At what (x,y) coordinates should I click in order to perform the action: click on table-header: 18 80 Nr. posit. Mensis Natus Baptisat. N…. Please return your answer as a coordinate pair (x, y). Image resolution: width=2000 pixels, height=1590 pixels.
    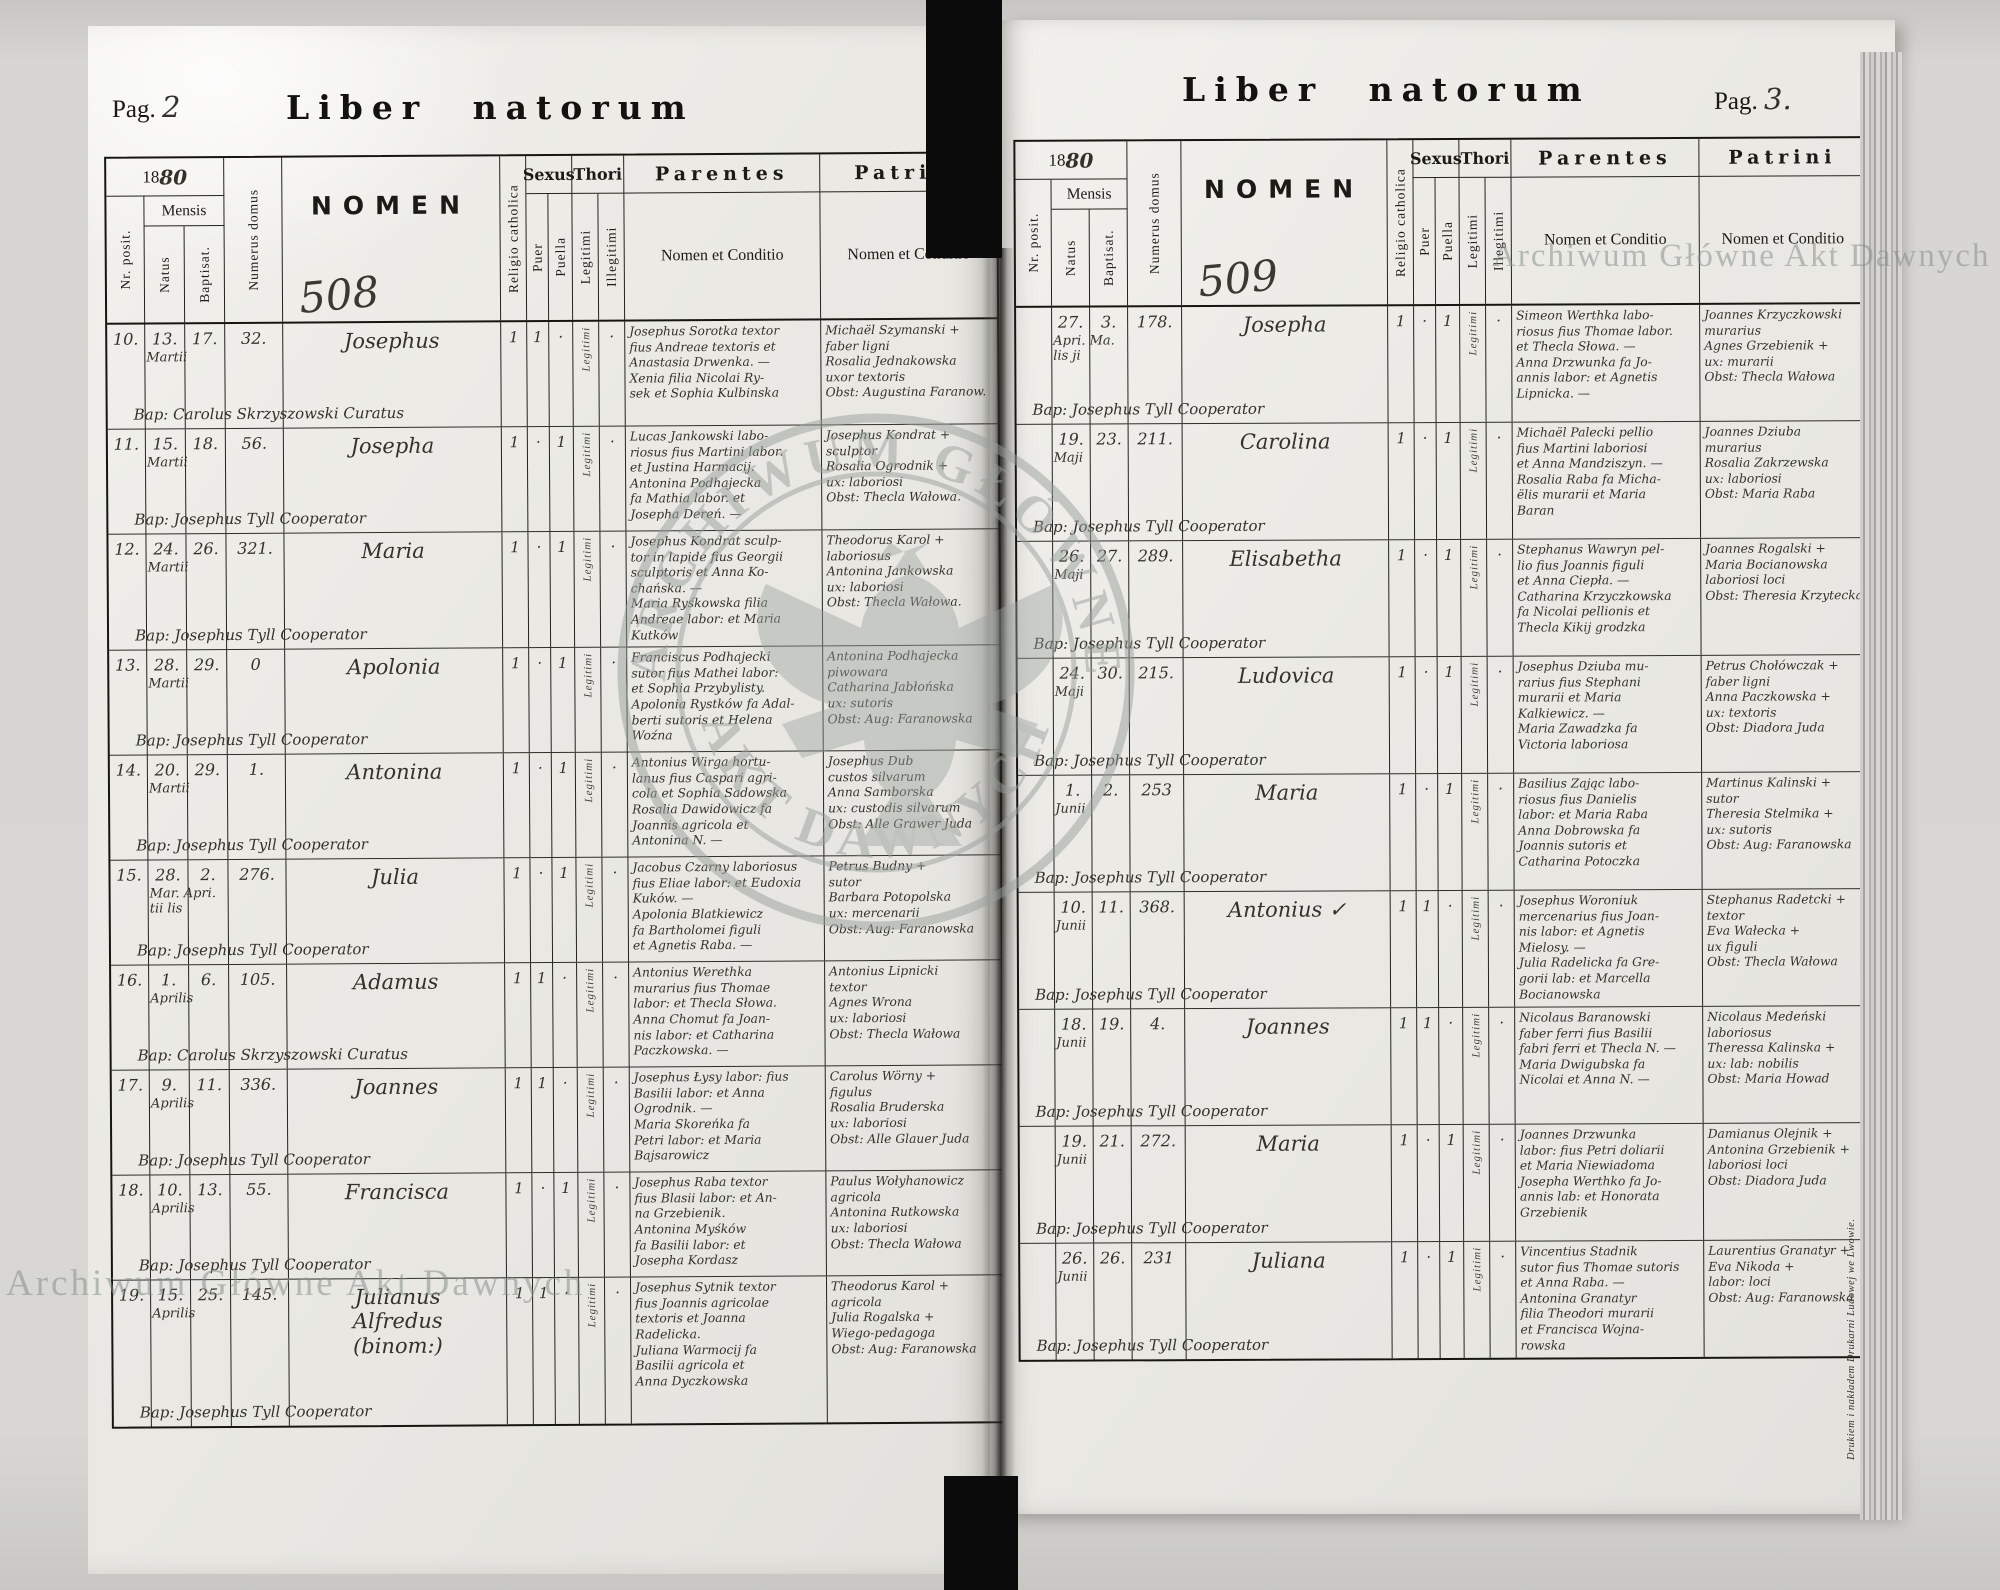
    Looking at the image, I should click on (552, 239).